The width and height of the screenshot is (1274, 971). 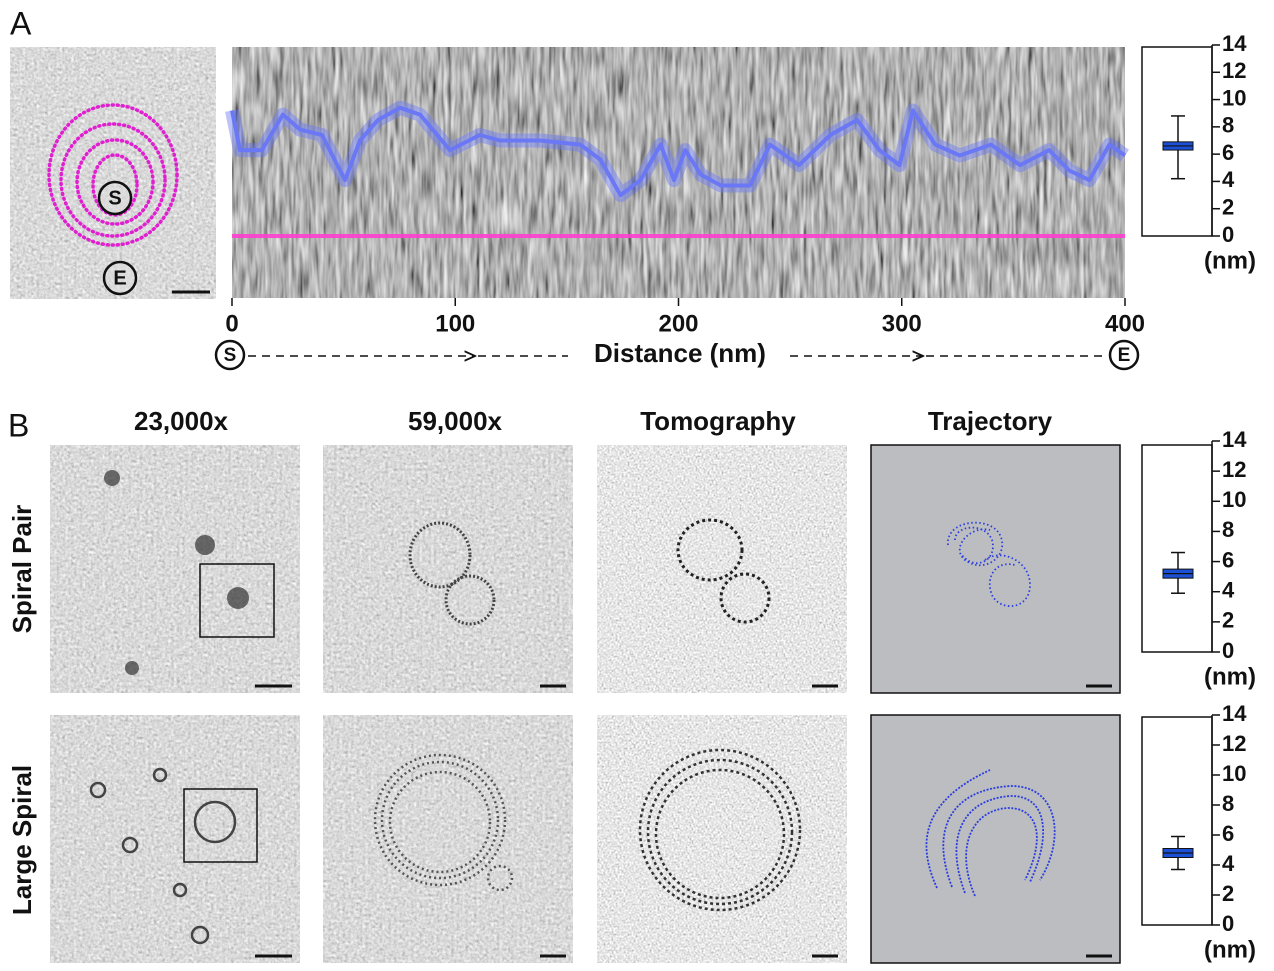 I want to click on x-axis-label: Distance (nm), so click(x=680, y=353).